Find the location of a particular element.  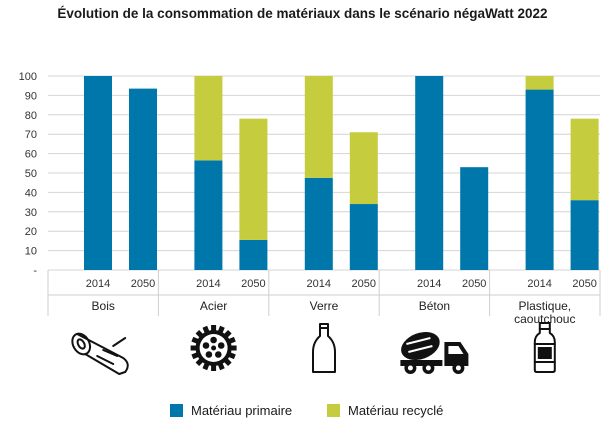

legend-item-primary: Matériau primaire is located at coordinates (231, 410).